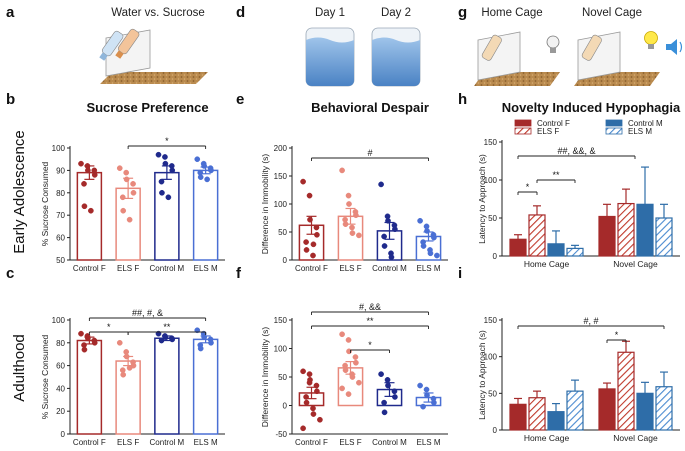 This screenshot has width=685, height=451. I want to click on y-axis-label: Latency to Approach (s), so click(482, 375).